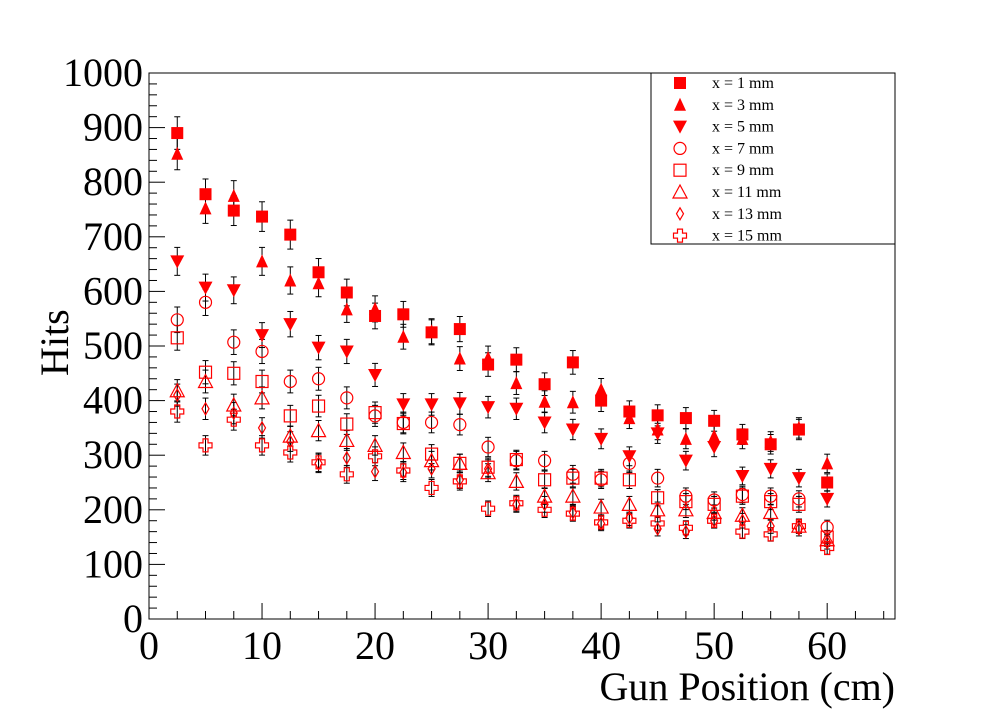  Describe the element at coordinates (113, 127) in the screenshot. I see `y-tick-label: 900` at that location.